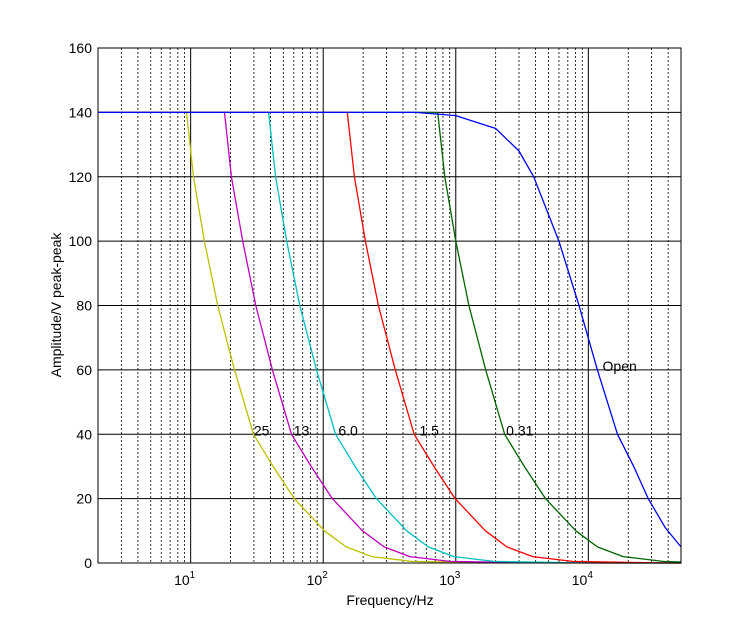 The height and width of the screenshot is (638, 750). Describe the element at coordinates (81, 177) in the screenshot. I see `y-tick-label: 120` at that location.